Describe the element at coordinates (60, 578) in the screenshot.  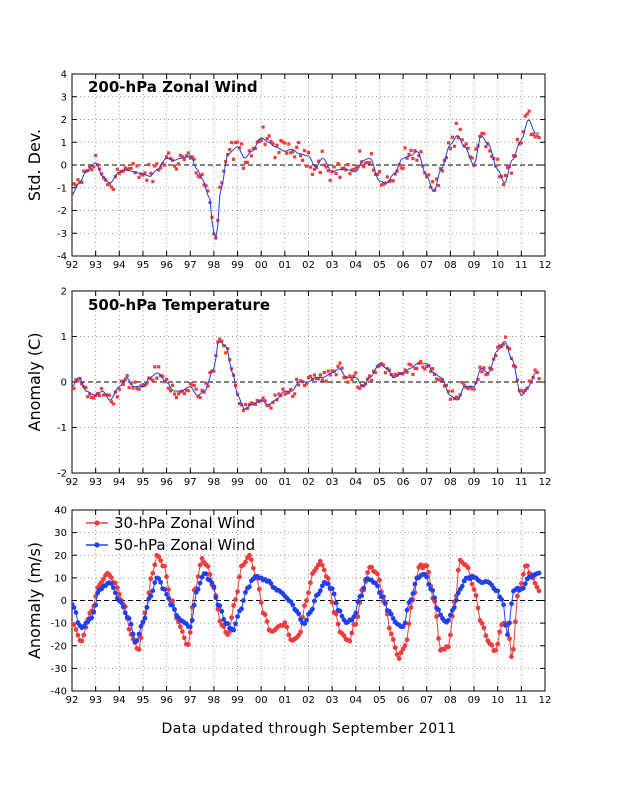
I see `y-tick-label: 10` at that location.